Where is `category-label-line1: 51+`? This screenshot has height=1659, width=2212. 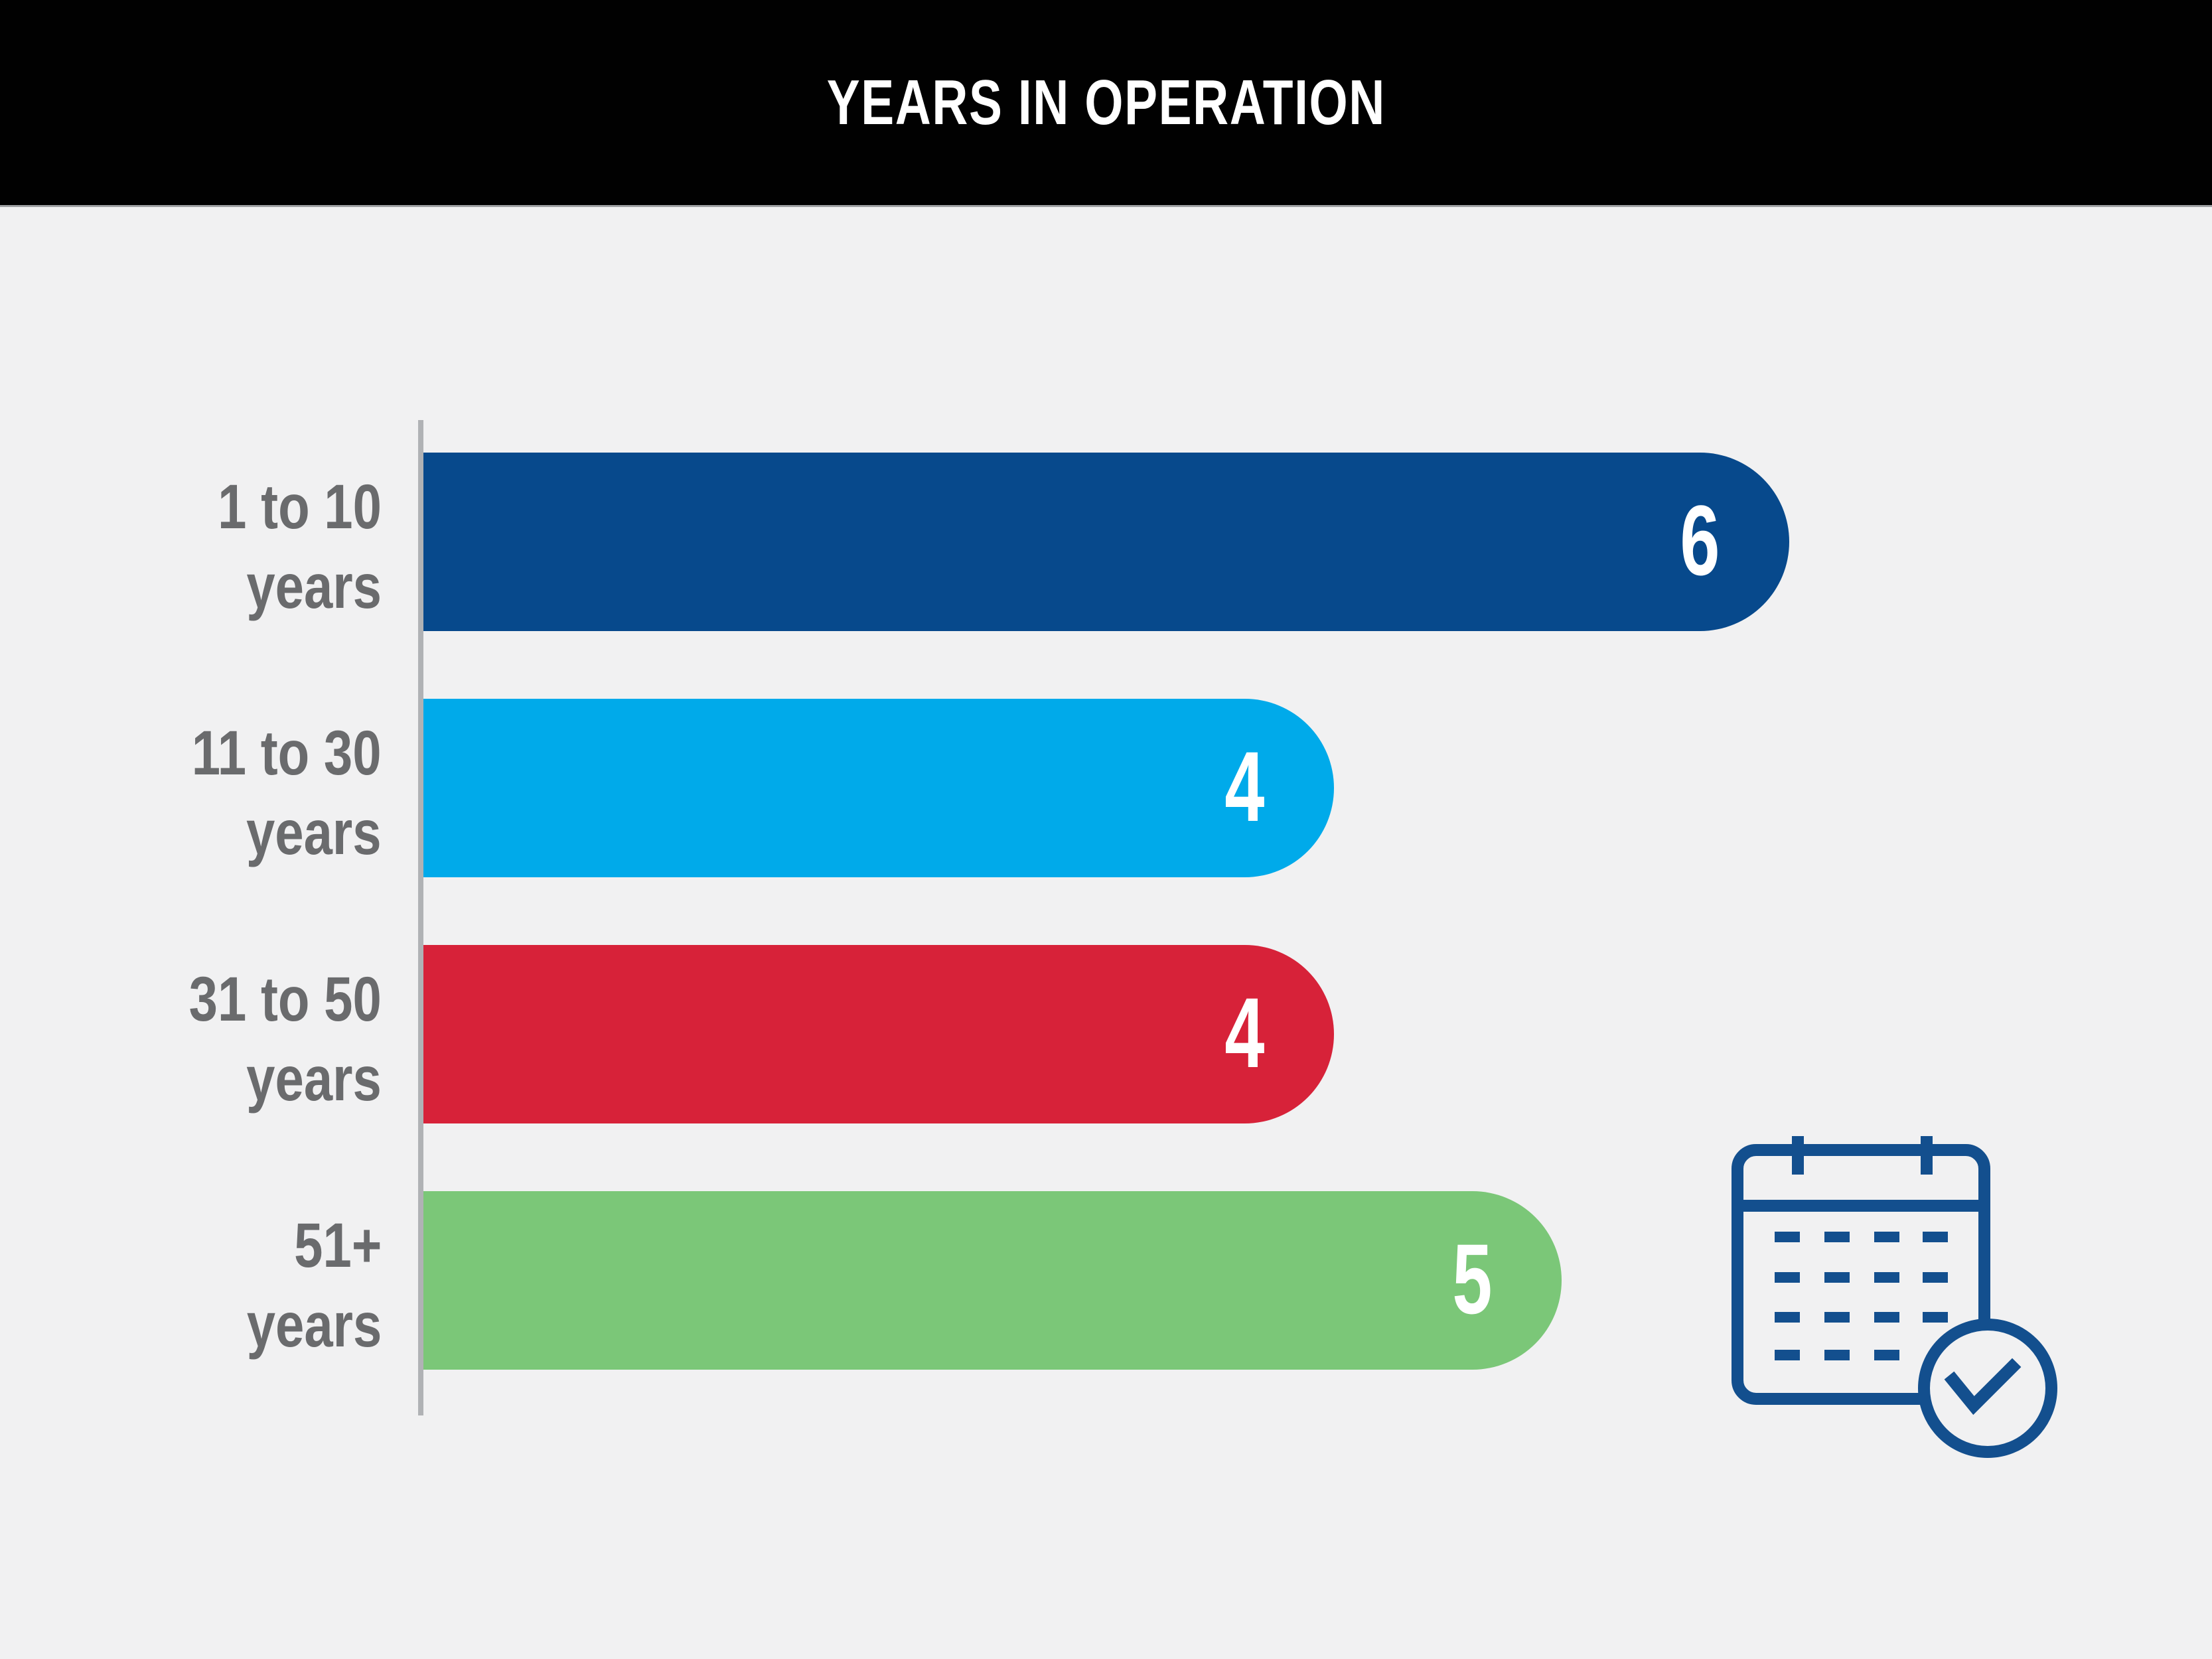 category-label-line1: 51+ is located at coordinates (338, 1245).